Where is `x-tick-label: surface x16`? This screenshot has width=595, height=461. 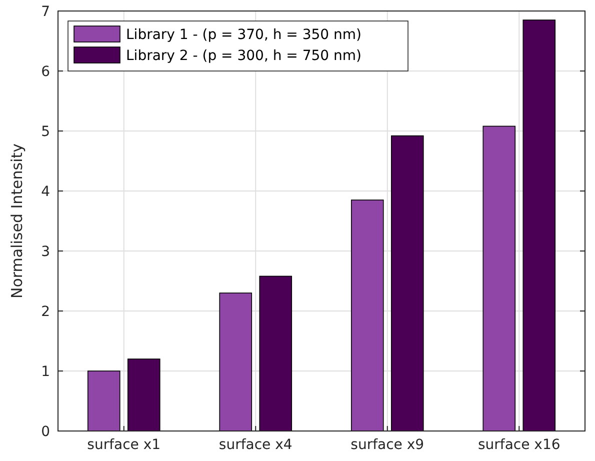
x-tick-label: surface x16 is located at coordinates (519, 445).